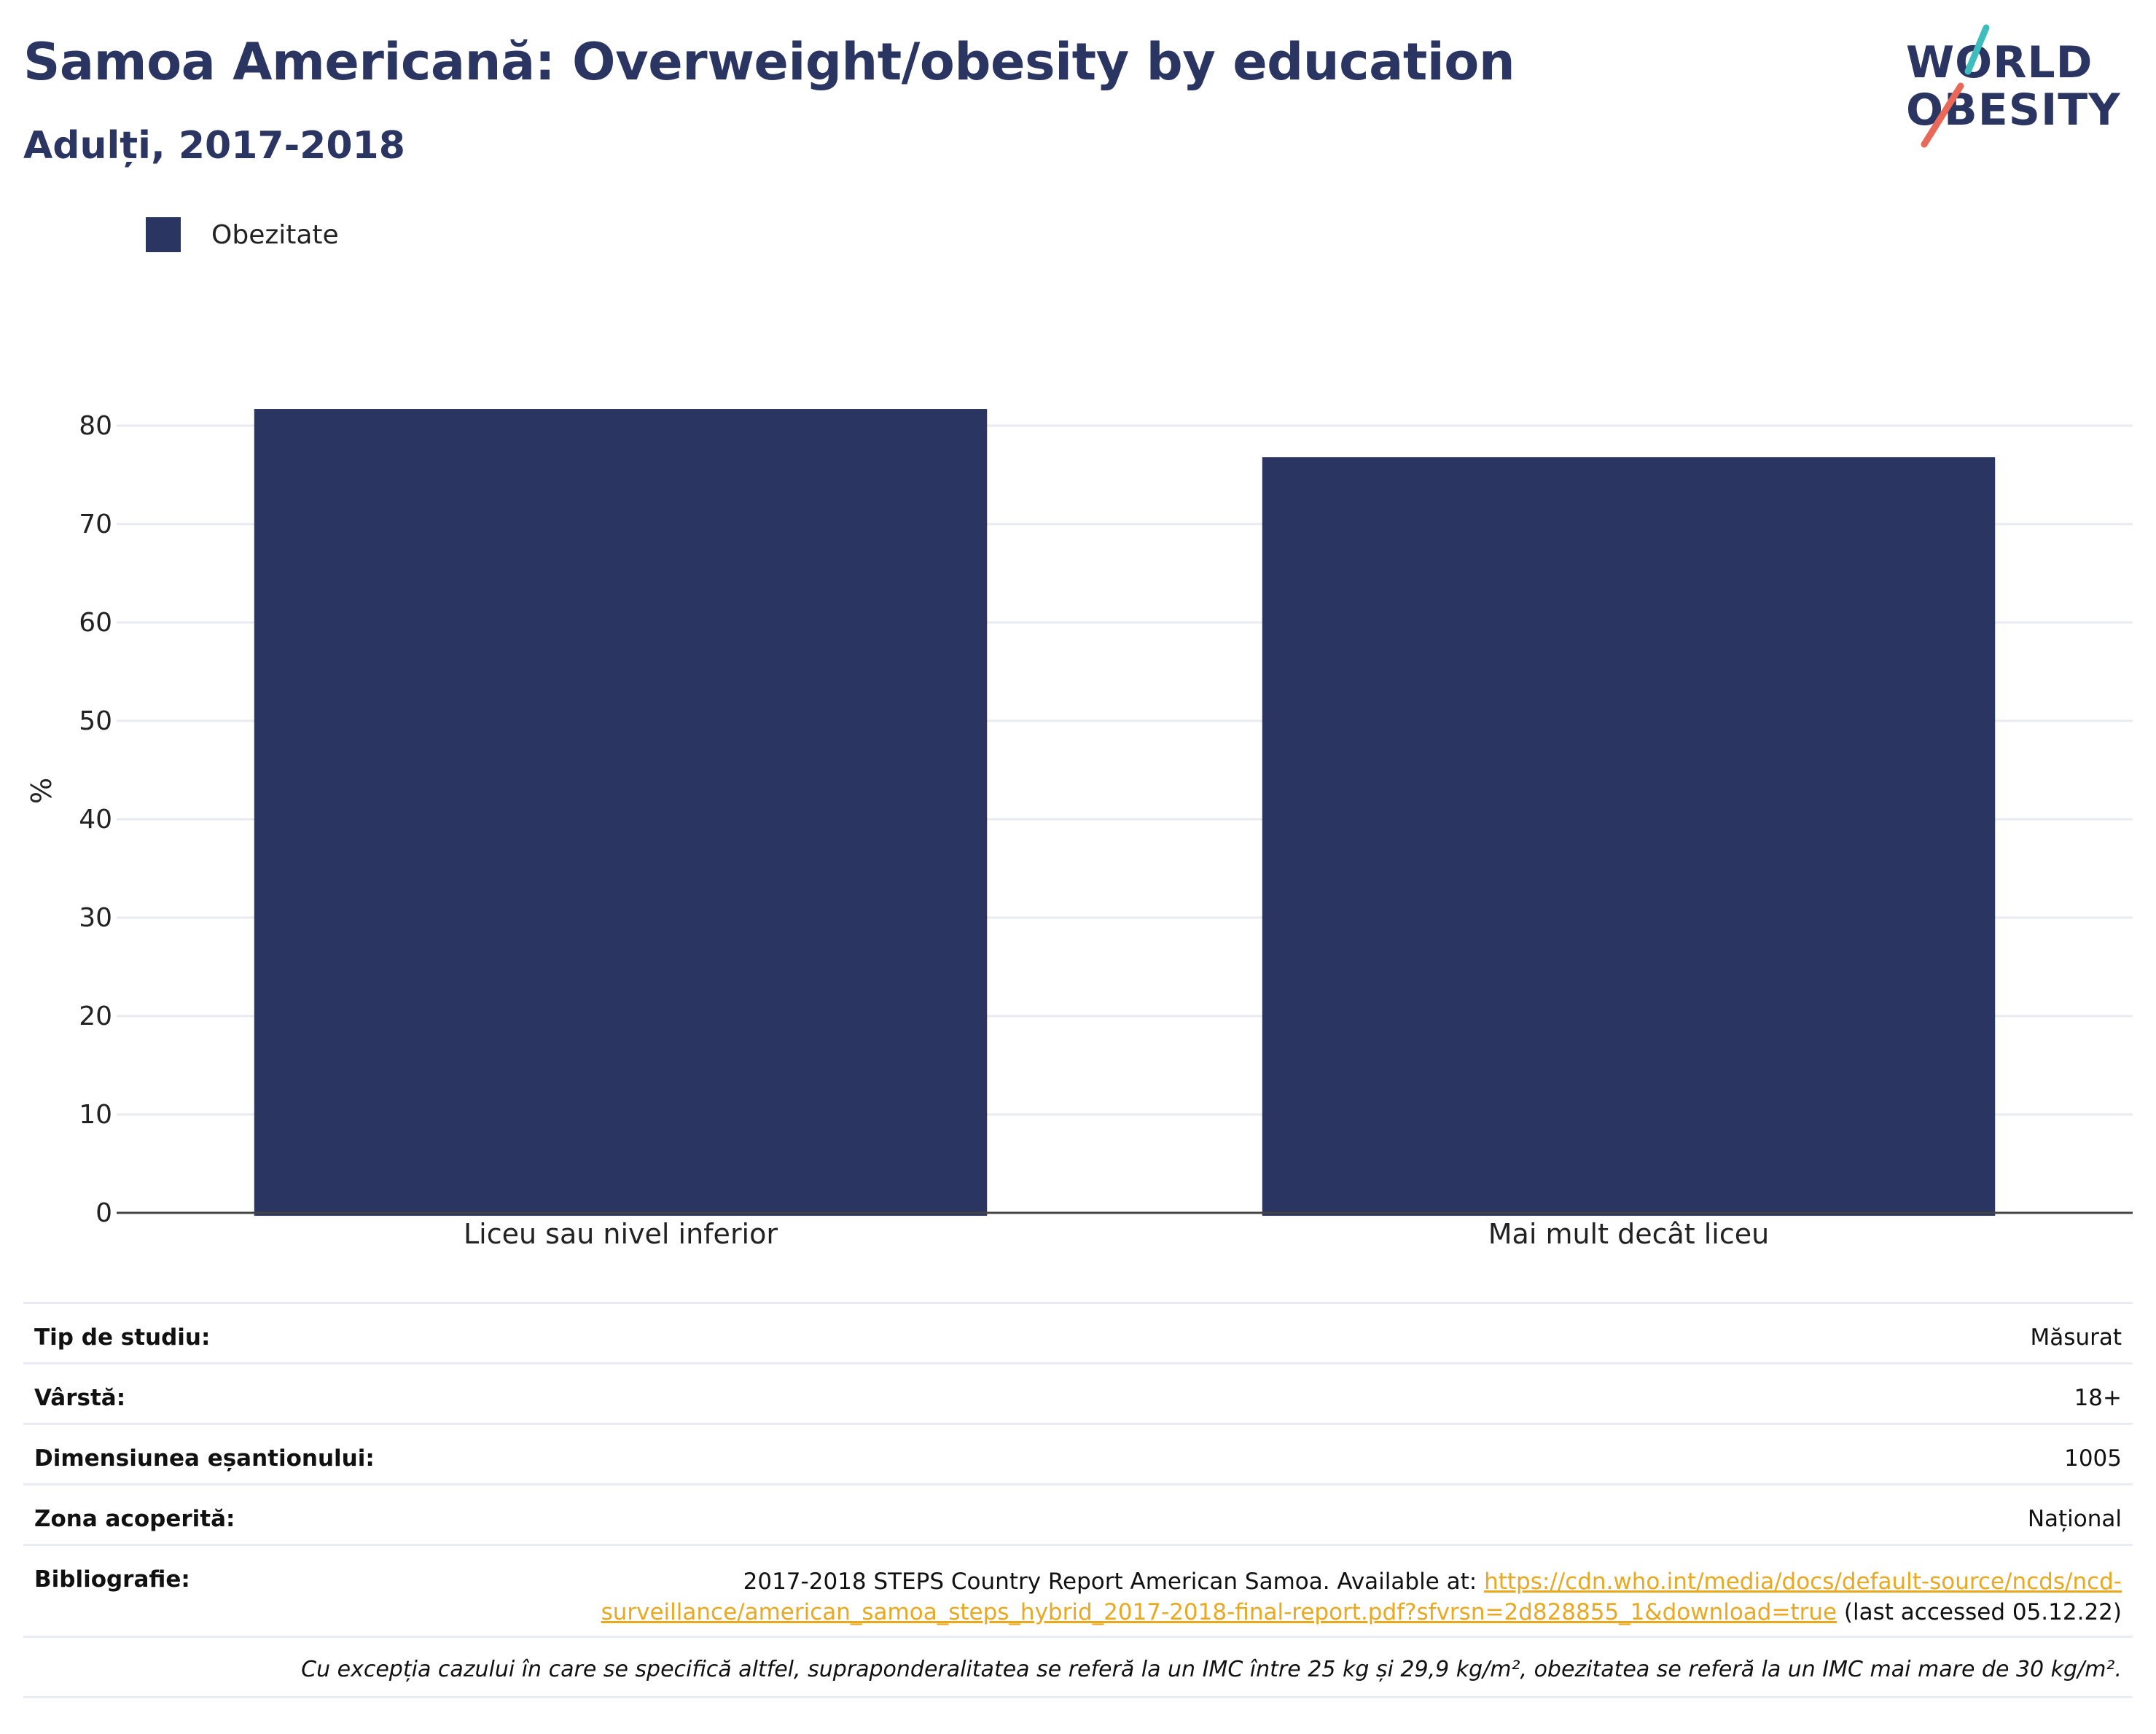  Describe the element at coordinates (96, 820) in the screenshot. I see `y-tick-label-40: 40` at that location.